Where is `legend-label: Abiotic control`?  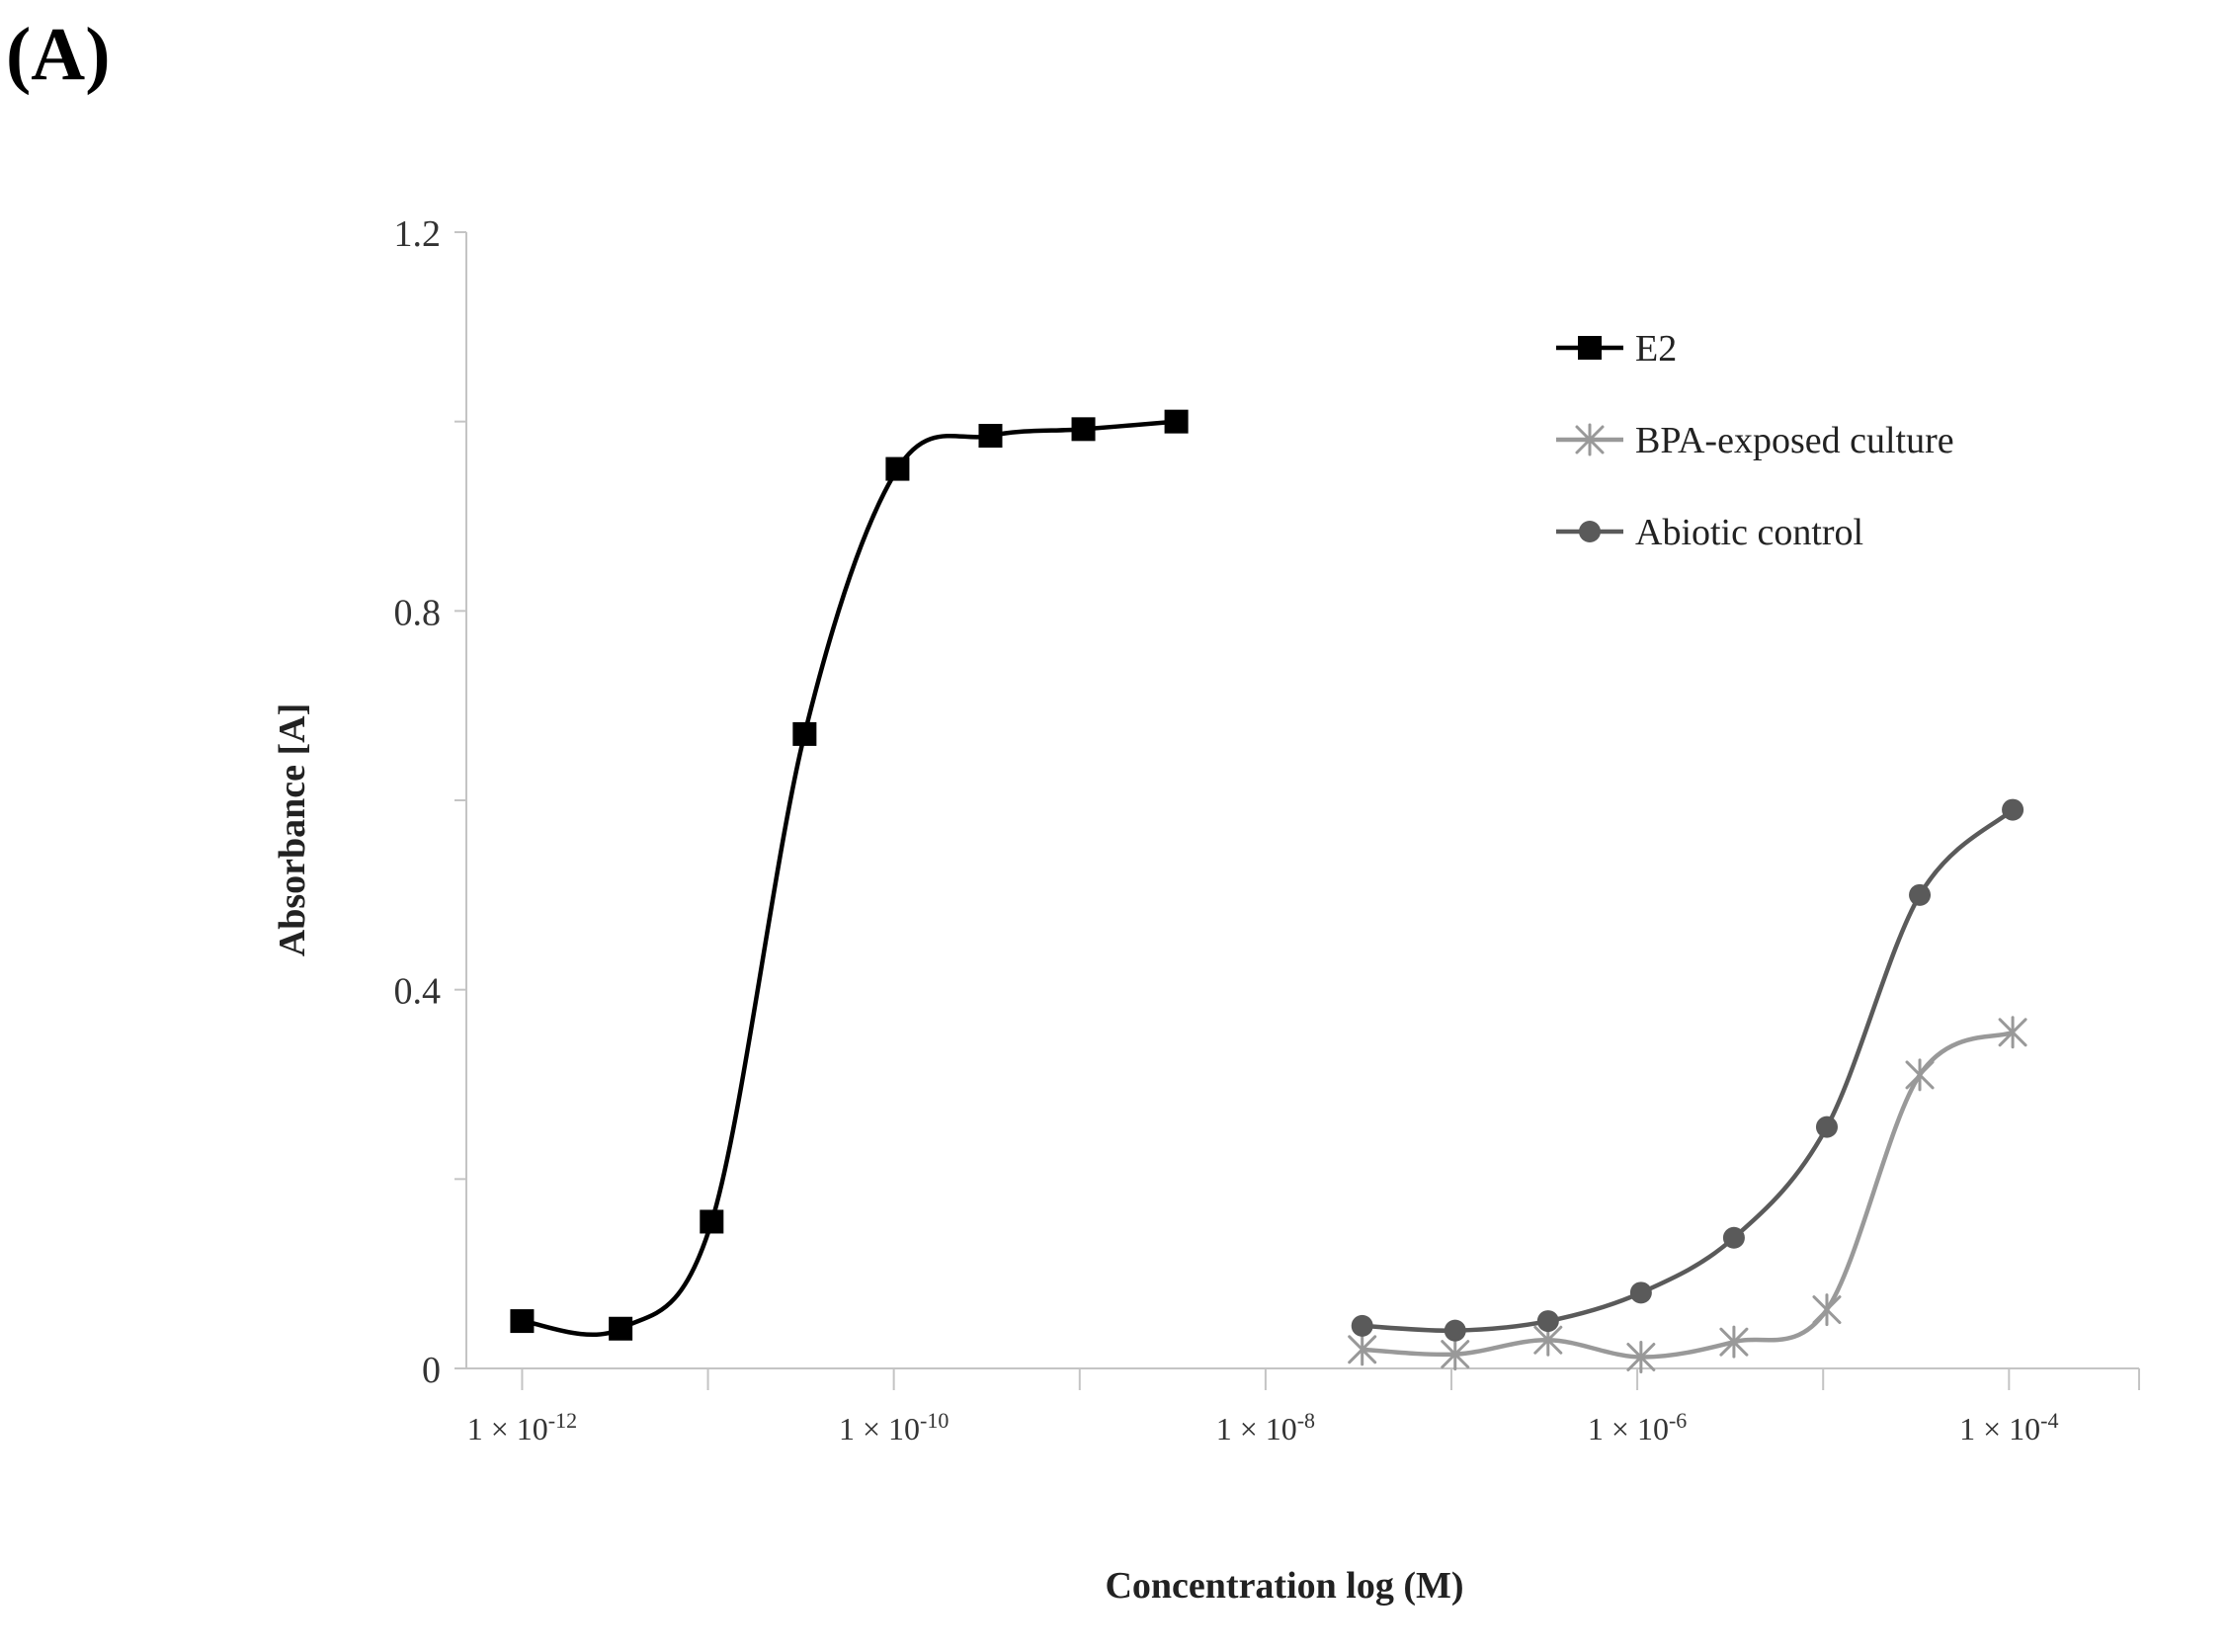 legend-label: Abiotic control is located at coordinates (1749, 532).